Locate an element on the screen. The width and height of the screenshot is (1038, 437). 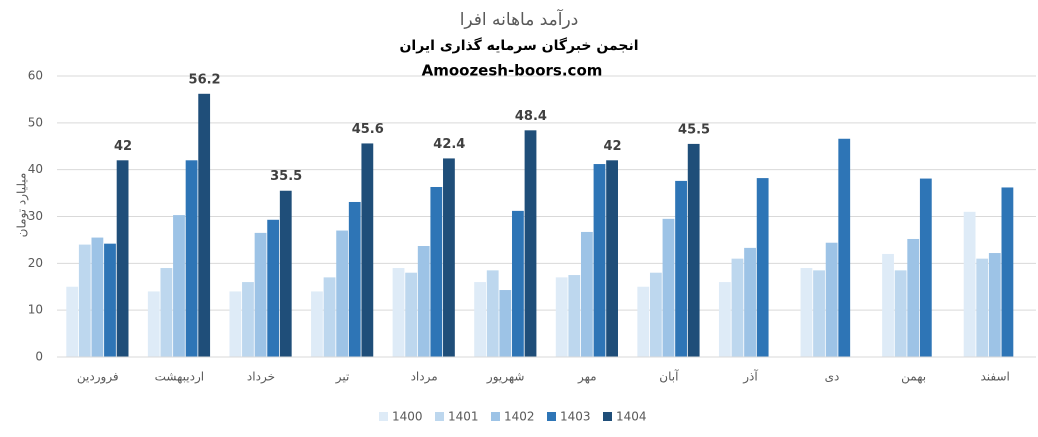
y-tick-label: 10 is located at coordinates (35, 310).